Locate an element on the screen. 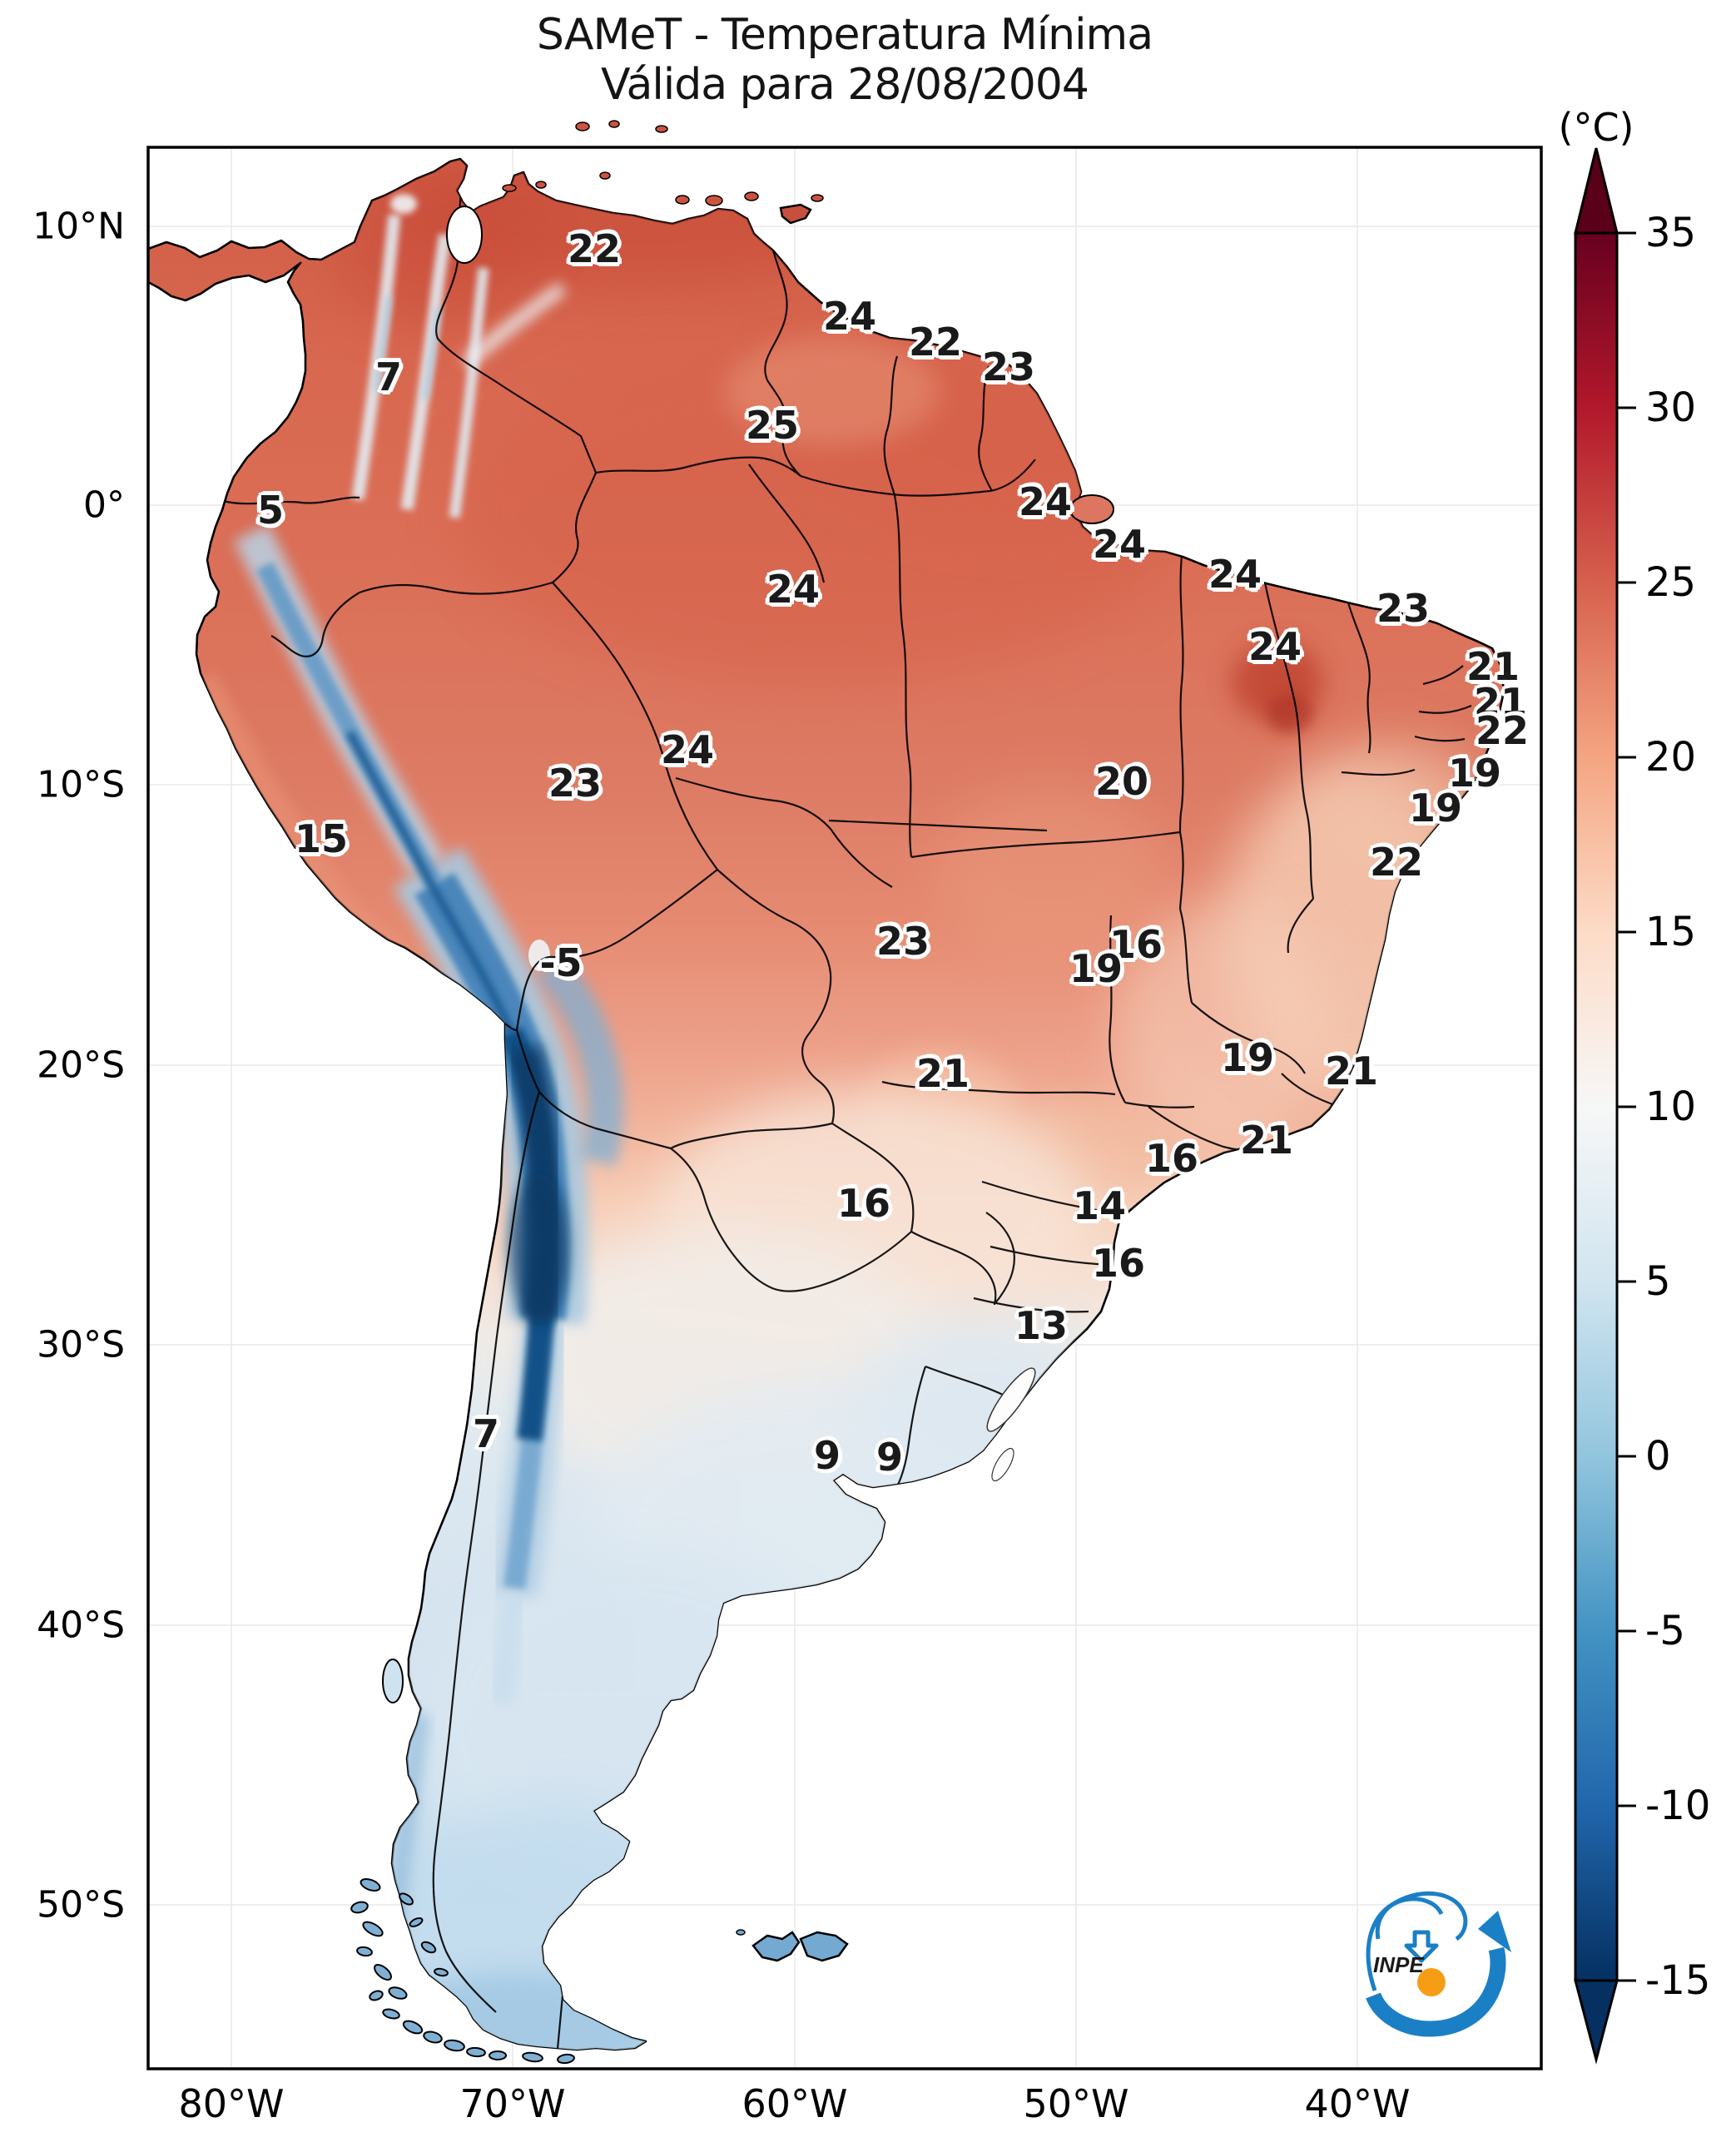 The width and height of the screenshot is (1736, 2152). lat-tick-label: 20°S is located at coordinates (81, 1065).